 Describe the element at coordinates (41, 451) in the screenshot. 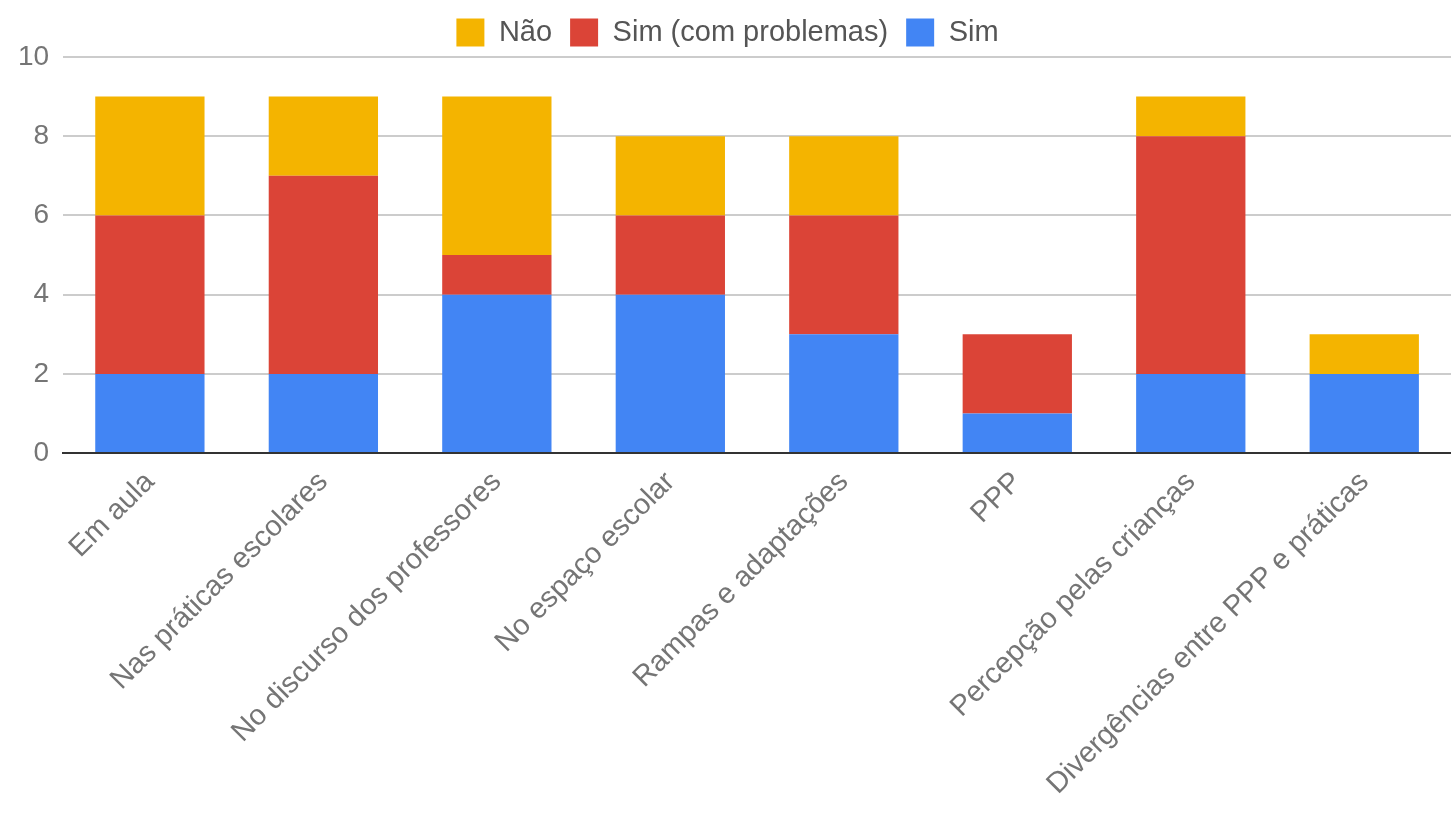

I see `y-tick-label: 0` at that location.